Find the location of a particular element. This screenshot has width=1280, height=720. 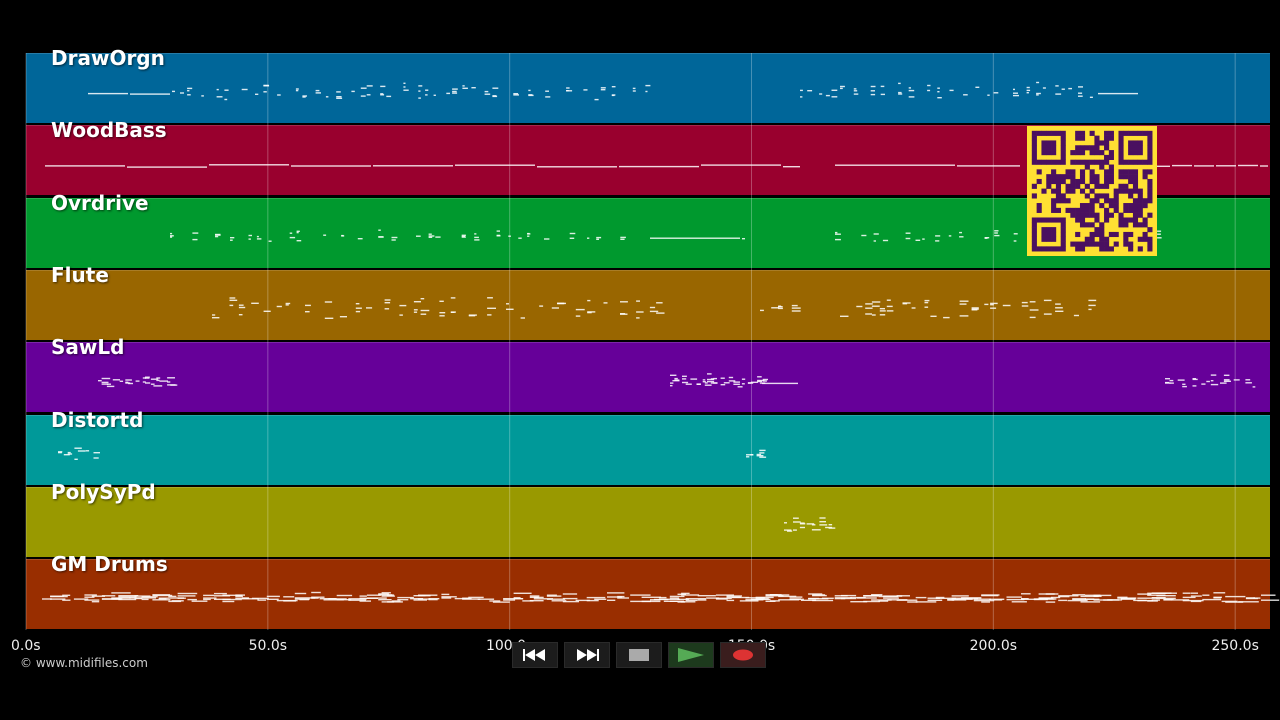

track-lane: Flute is located at coordinates (648, 301).